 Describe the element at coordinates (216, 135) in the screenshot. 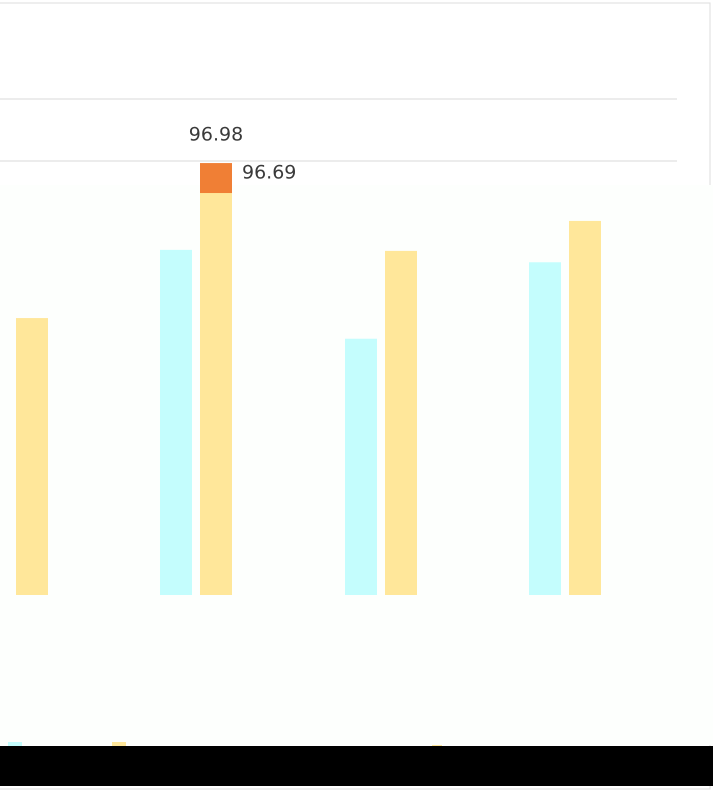

I see `data-label: 96.98` at that location.